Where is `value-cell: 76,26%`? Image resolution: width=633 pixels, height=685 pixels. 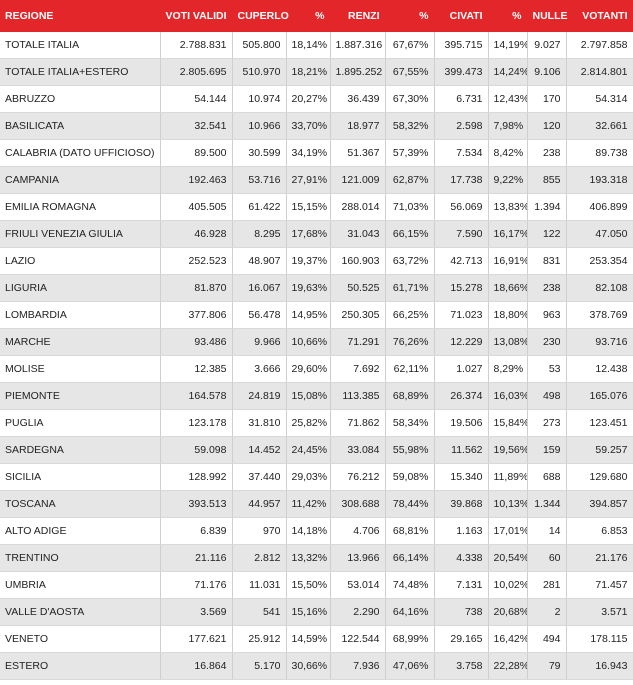
value-cell: 76,26% is located at coordinates (410, 342).